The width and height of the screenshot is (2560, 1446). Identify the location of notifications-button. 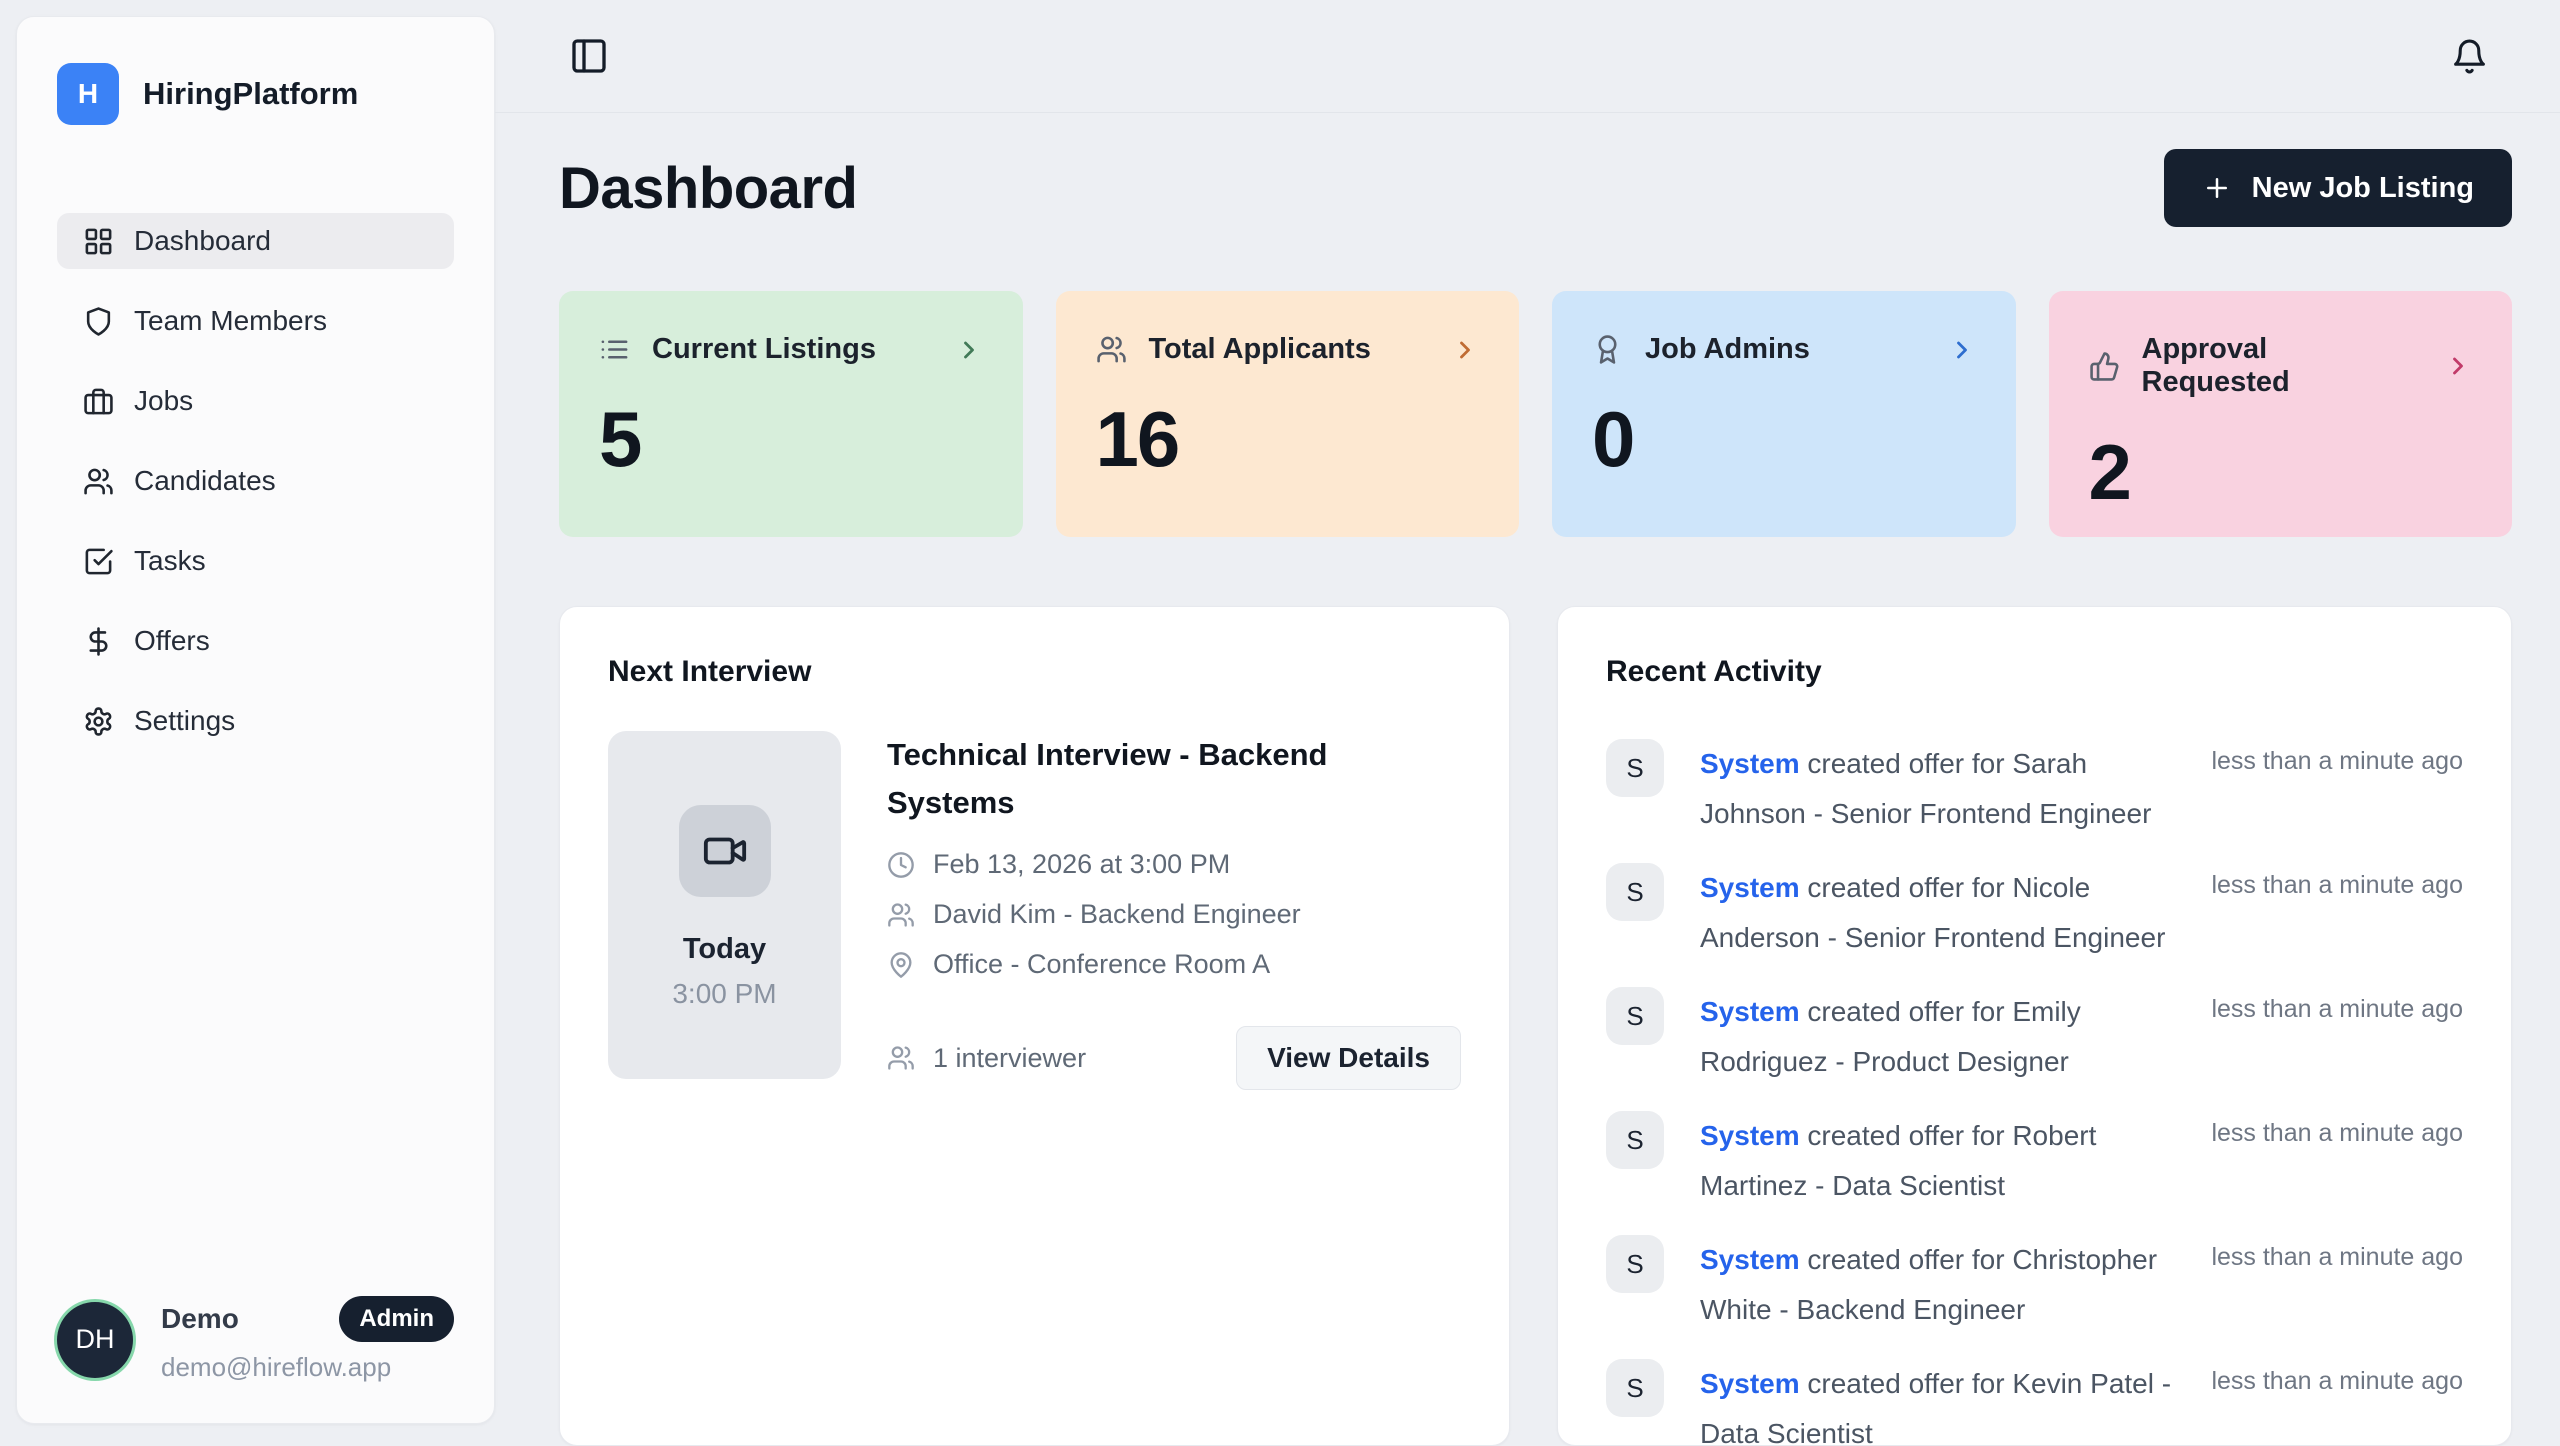
(2469, 56).